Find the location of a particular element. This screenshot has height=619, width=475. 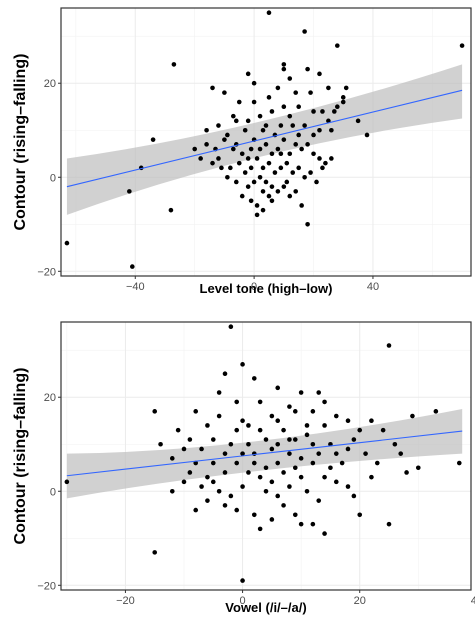

x-tick-label: 0 is located at coordinates (243, 601).